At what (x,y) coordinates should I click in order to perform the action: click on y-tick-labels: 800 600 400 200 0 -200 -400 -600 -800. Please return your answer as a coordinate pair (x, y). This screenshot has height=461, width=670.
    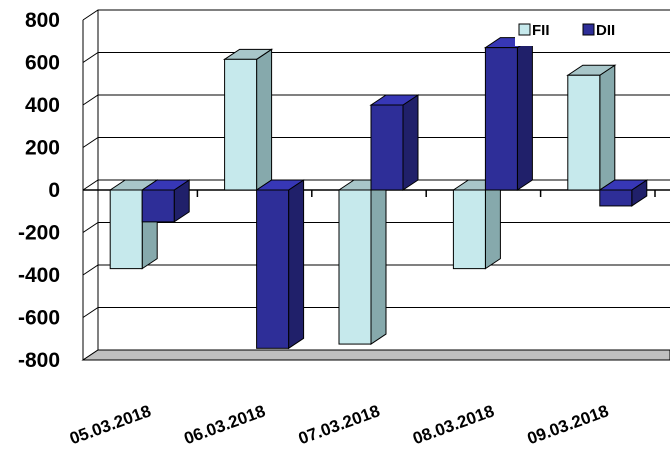
    Looking at the image, I should click on (39, 190).